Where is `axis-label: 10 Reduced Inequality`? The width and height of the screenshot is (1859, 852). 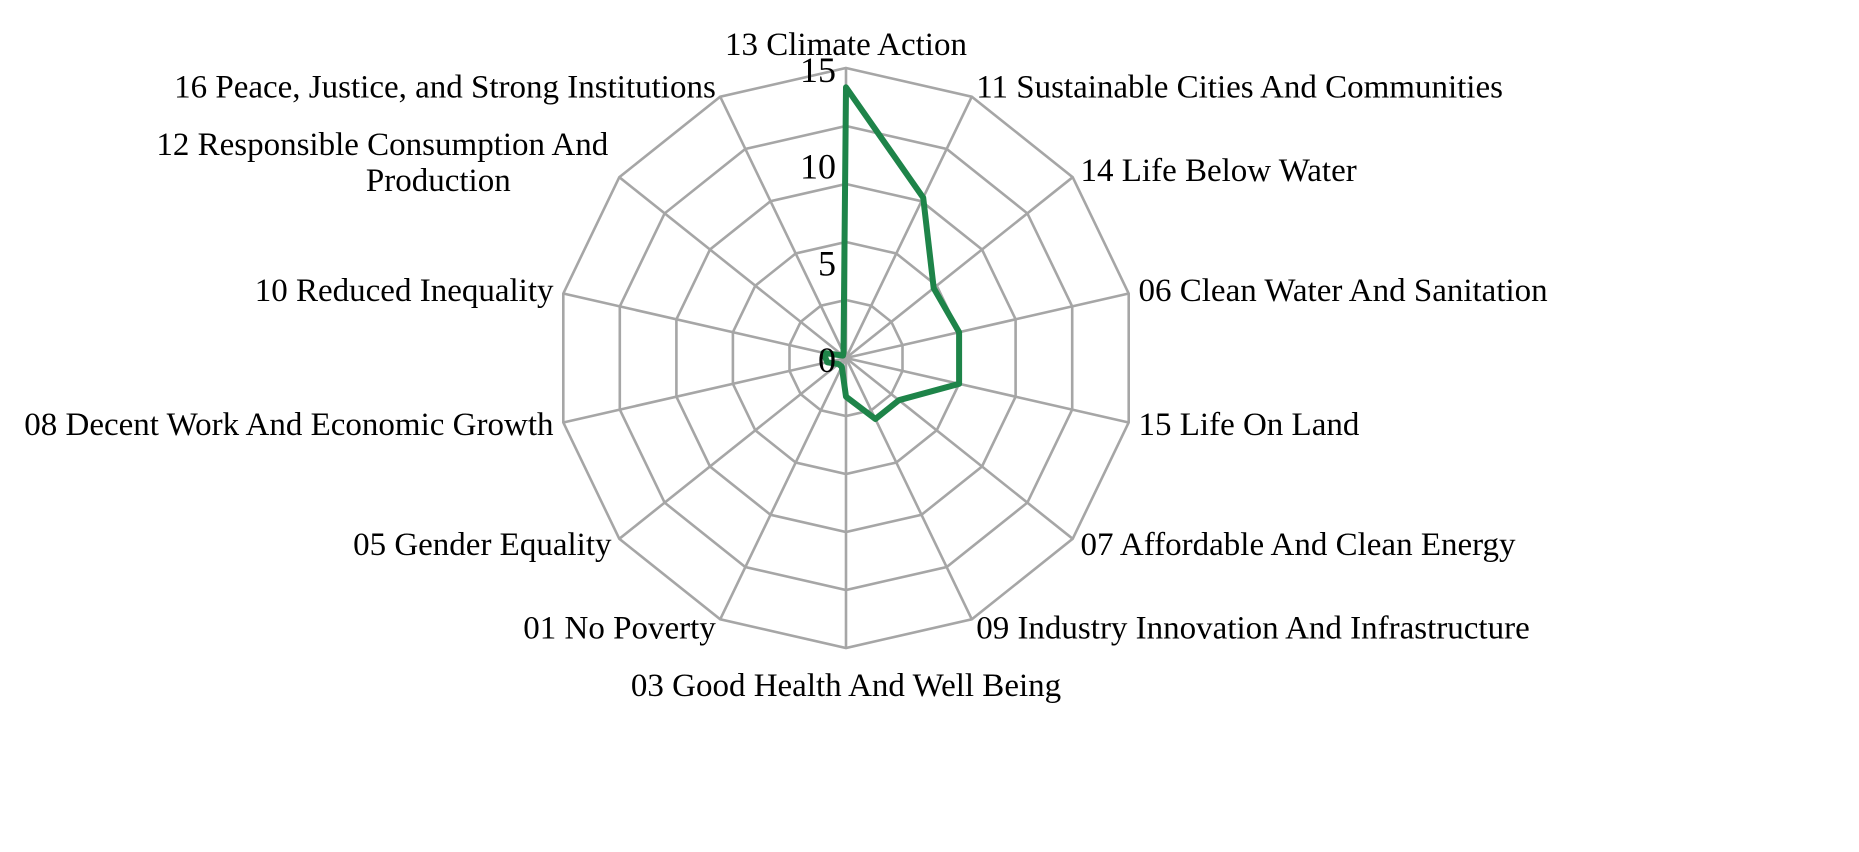 axis-label: 10 Reduced Inequality is located at coordinates (404, 291).